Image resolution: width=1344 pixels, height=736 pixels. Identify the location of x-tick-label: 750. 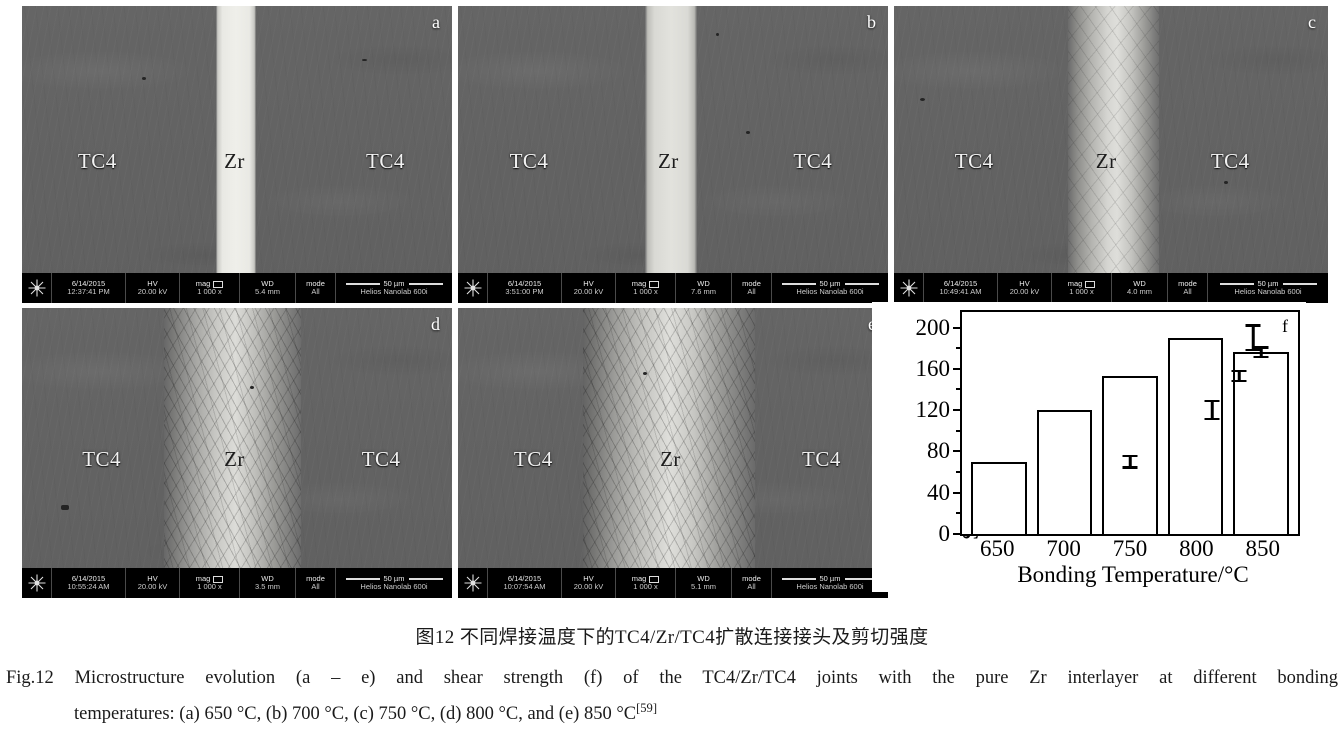
(1130, 548).